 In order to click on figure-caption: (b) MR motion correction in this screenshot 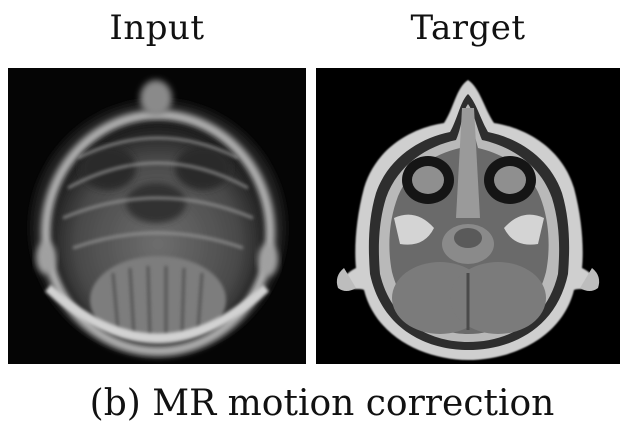, I will do `click(322, 403)`.